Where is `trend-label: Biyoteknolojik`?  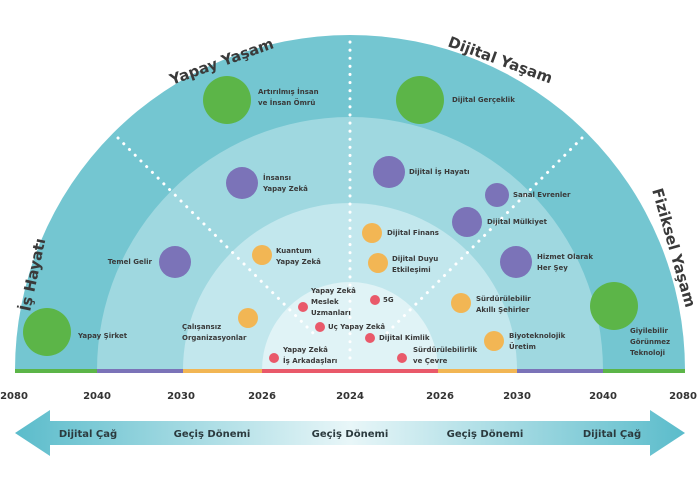
trend-label: Biyoteknolojik is located at coordinates (537, 336).